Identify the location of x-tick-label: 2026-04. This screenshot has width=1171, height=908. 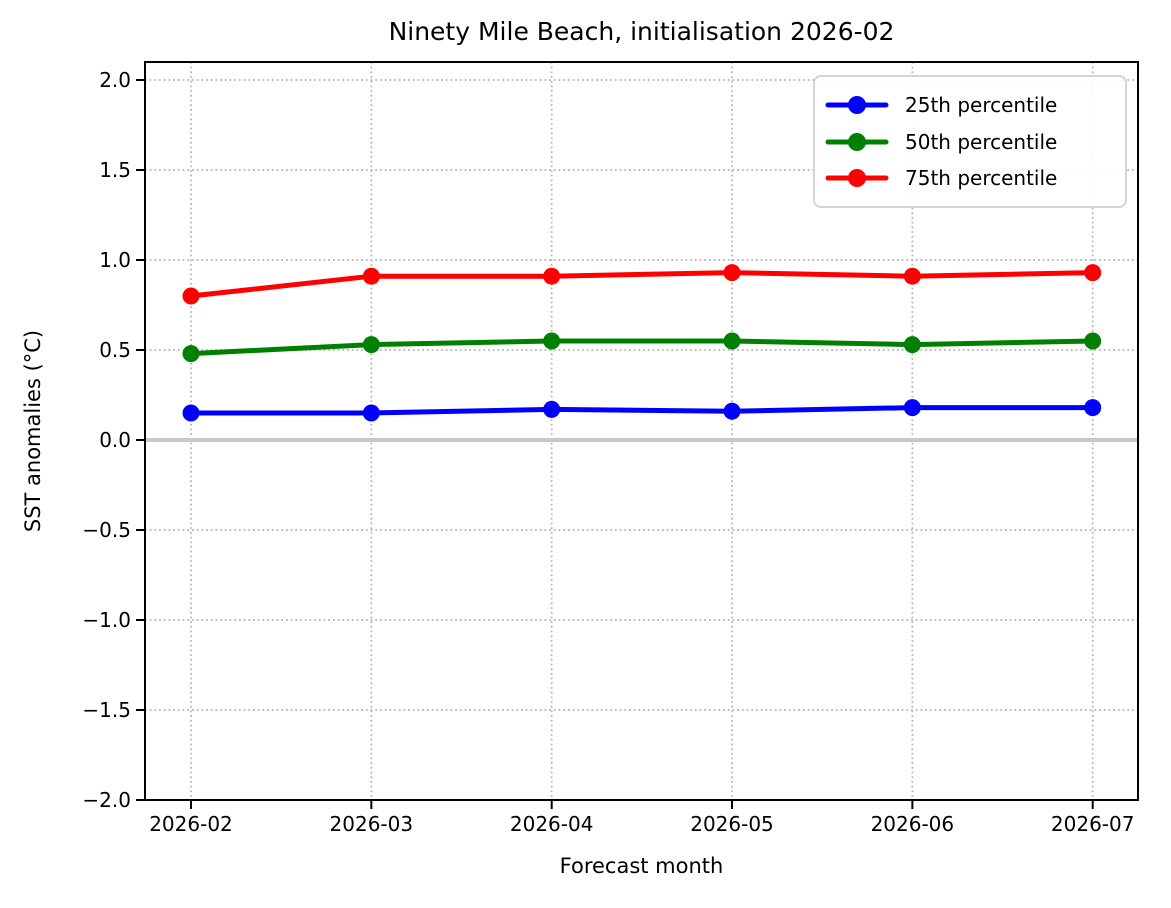
(551, 824).